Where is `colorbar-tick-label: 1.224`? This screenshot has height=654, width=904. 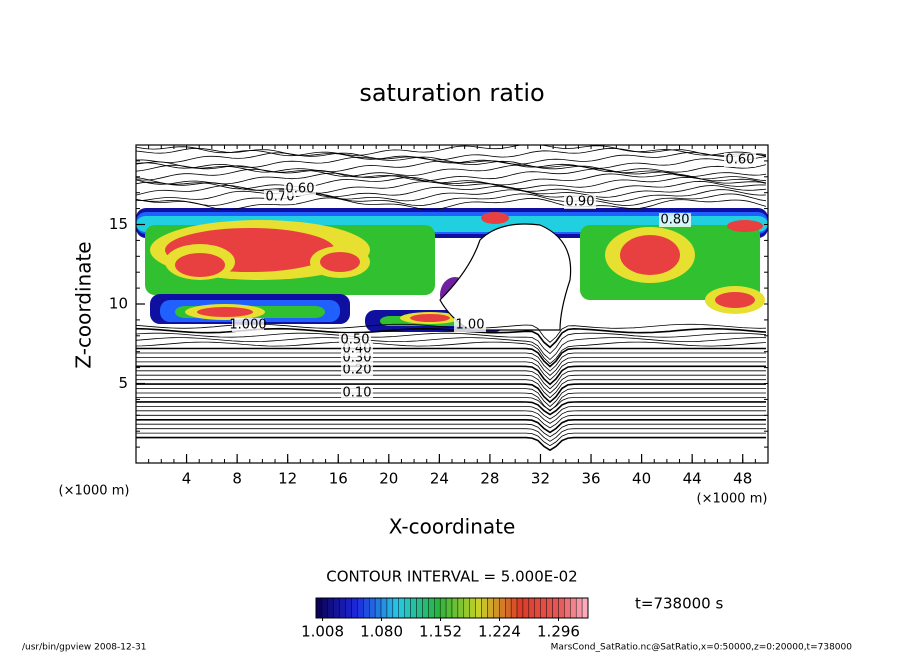
colorbar-tick-label: 1.224 is located at coordinates (499, 632).